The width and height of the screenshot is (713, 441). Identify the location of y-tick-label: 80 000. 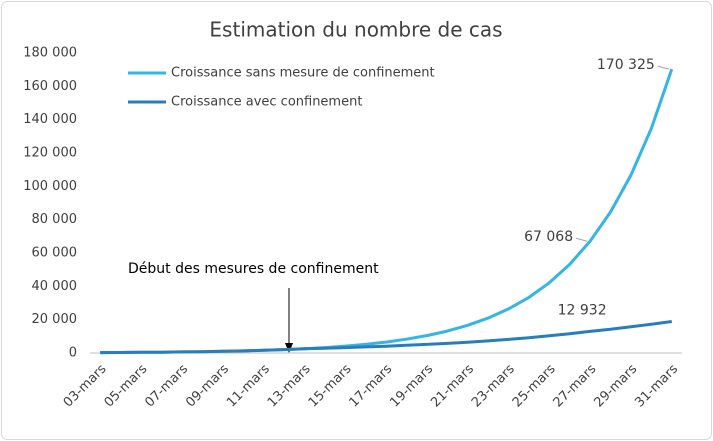
(55, 219).